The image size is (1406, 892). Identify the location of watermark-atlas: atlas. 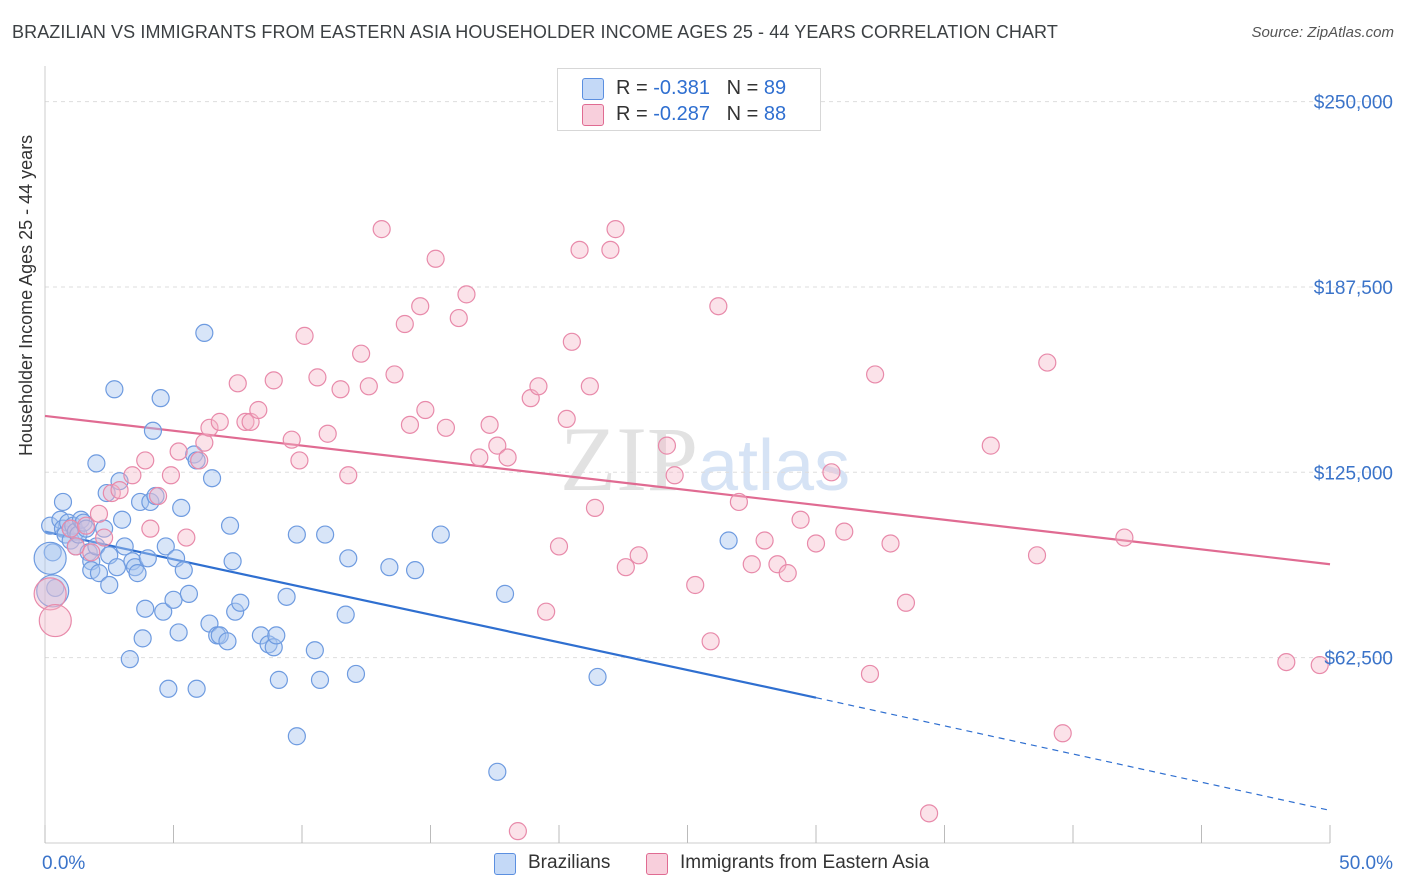
(774, 466).